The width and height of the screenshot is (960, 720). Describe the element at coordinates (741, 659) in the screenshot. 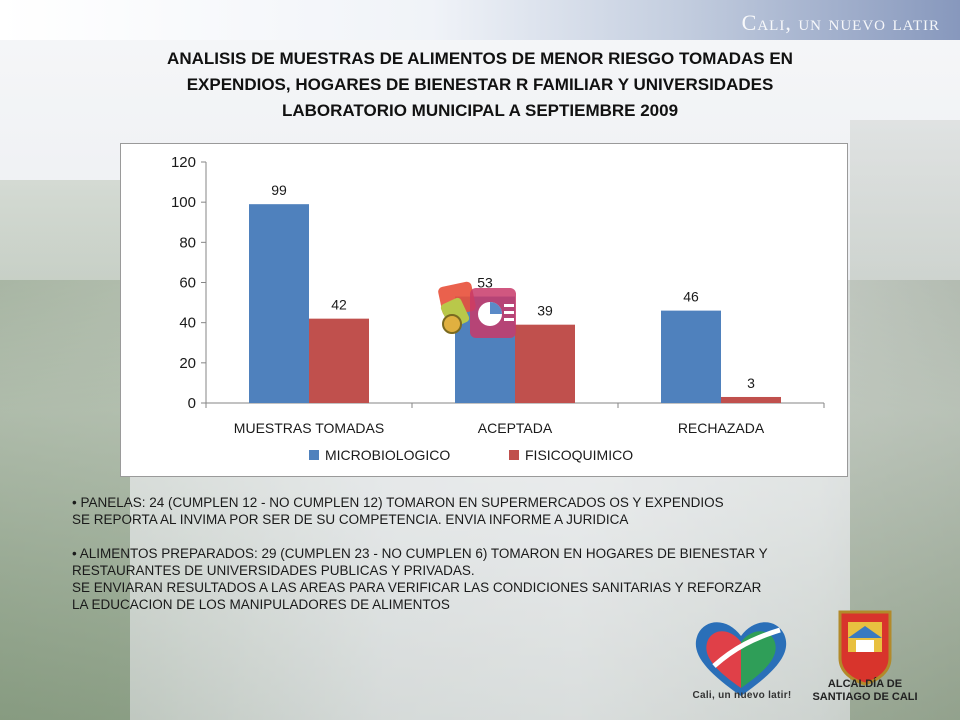

I see `heart-logo-icon` at that location.